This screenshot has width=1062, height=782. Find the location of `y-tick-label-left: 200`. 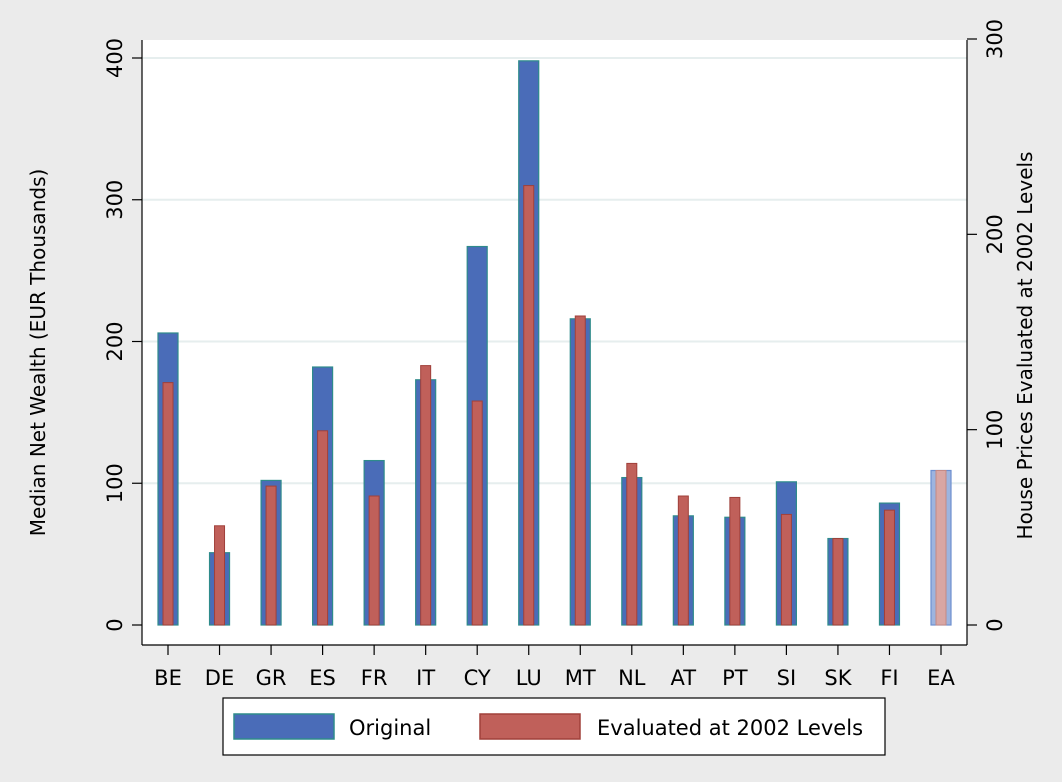

y-tick-label-left: 200 is located at coordinates (115, 341).